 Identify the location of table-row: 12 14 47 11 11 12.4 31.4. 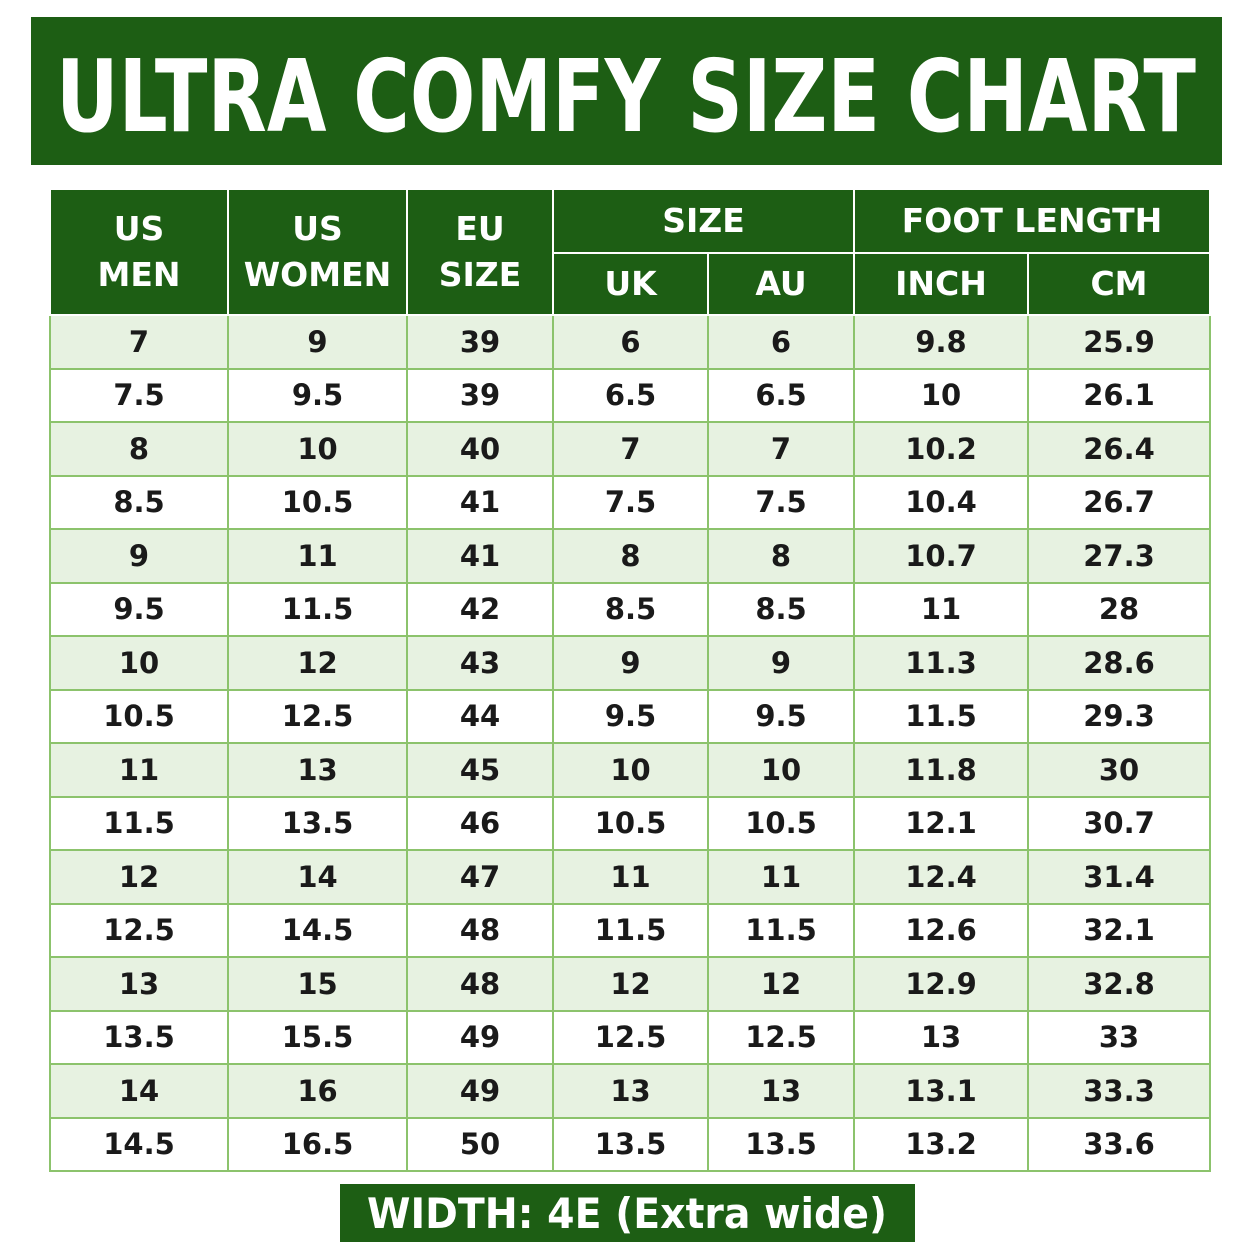
(630, 877).